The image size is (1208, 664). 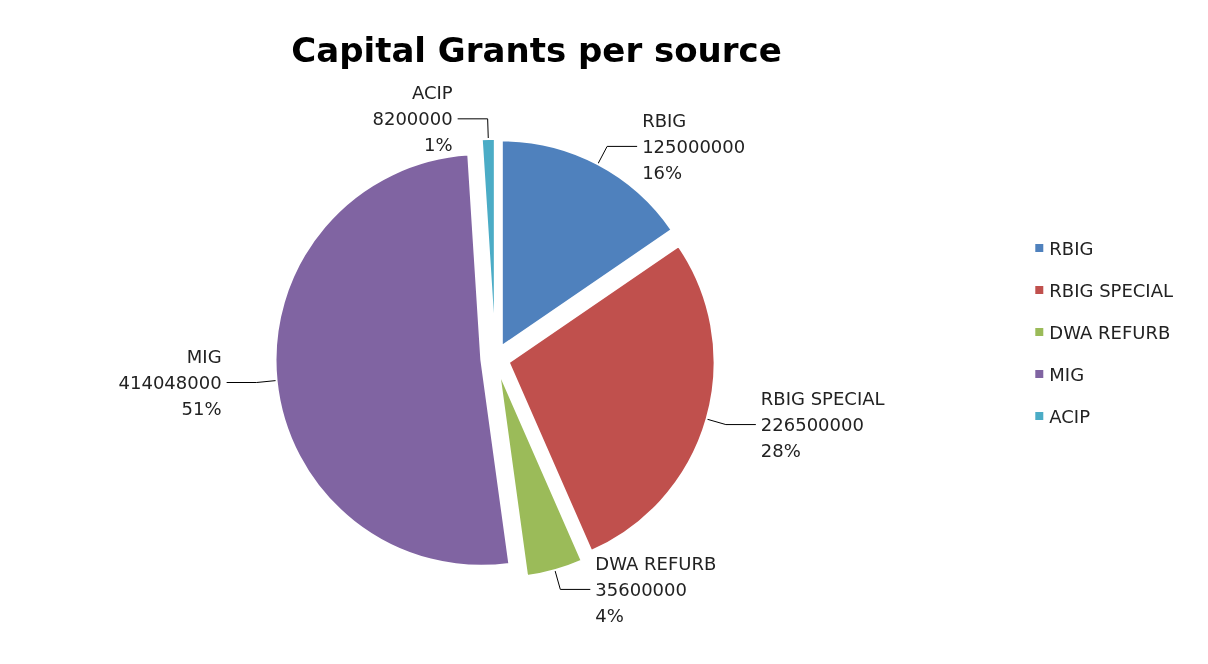 What do you see at coordinates (1067, 374) in the screenshot?
I see `legend-label: MIG` at bounding box center [1067, 374].